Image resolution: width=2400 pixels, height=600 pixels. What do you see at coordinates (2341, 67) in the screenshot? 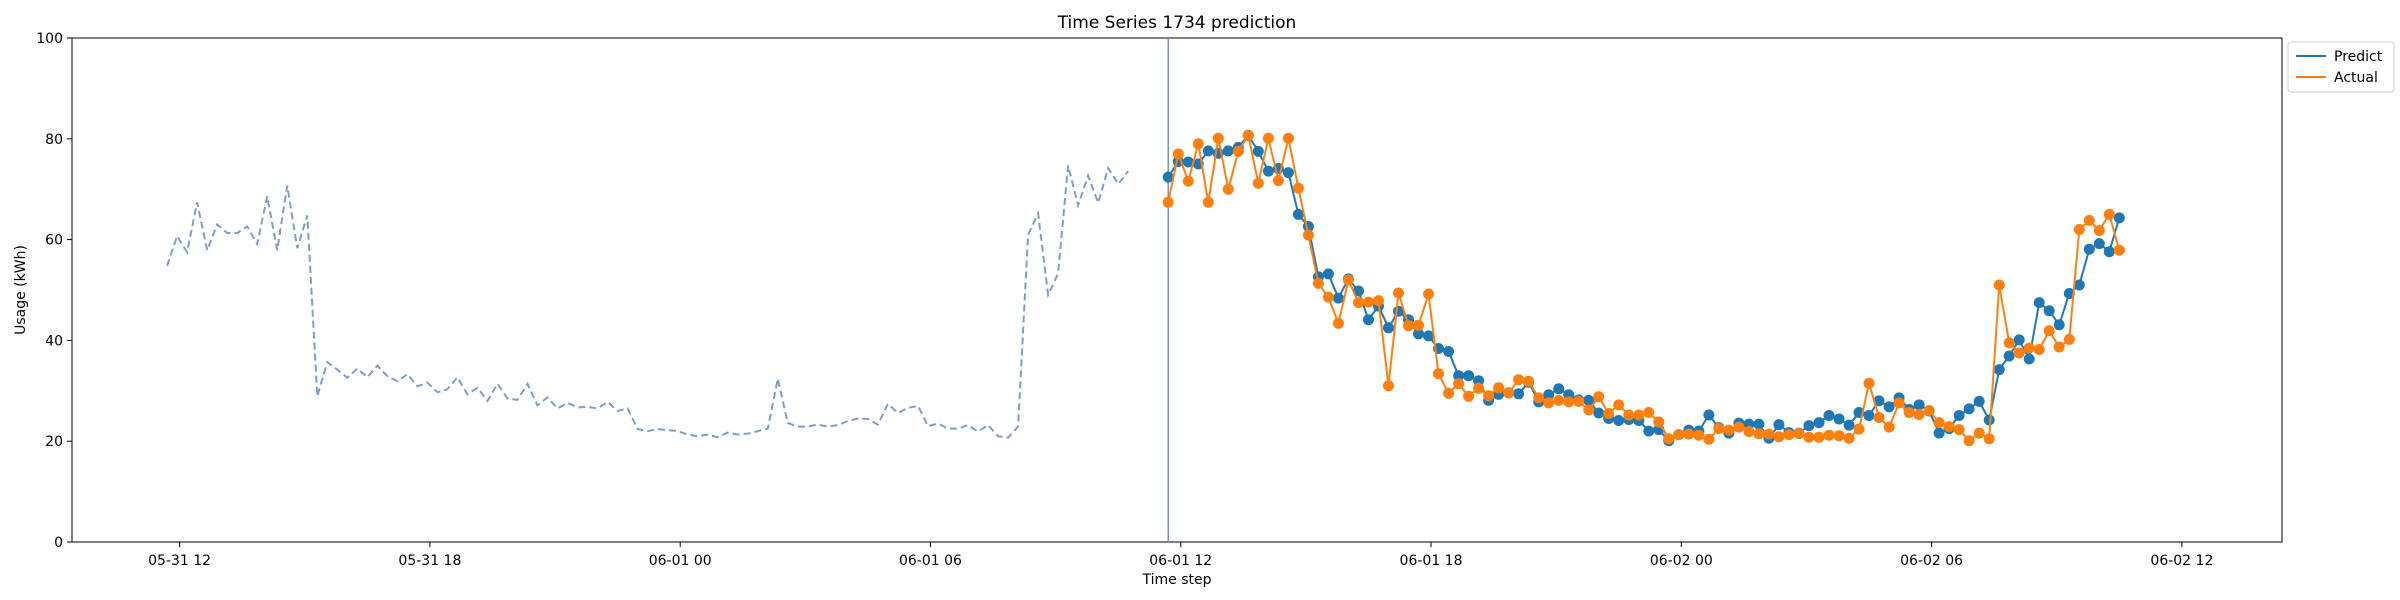
I see `legend-box` at bounding box center [2341, 67].